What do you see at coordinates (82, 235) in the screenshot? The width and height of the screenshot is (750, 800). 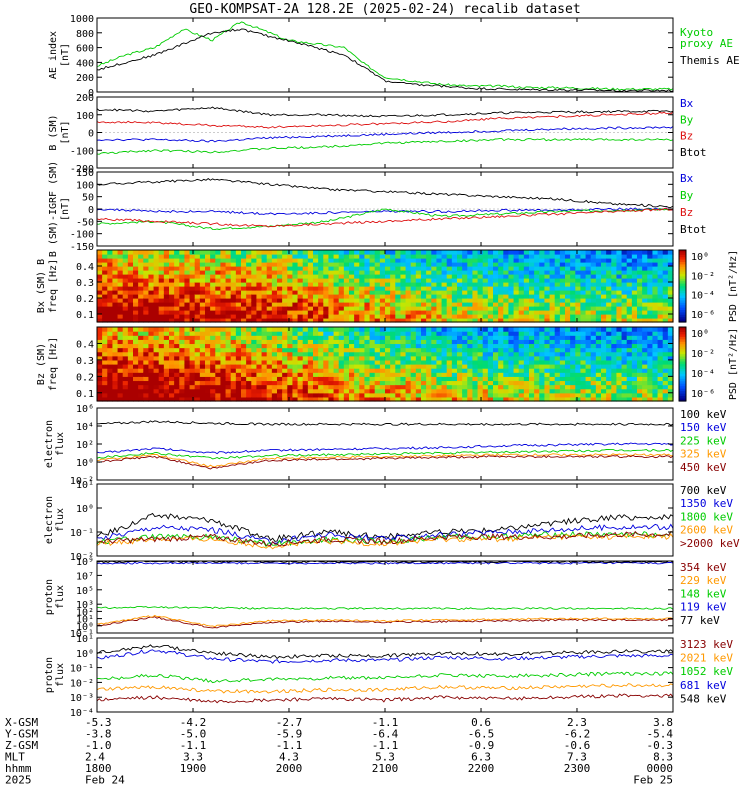 I see `y-tick-label: -100` at bounding box center [82, 235].